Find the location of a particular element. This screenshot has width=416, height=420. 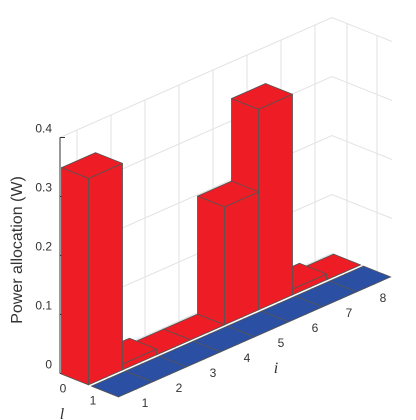

x-tick-label: 7 is located at coordinates (349, 313).